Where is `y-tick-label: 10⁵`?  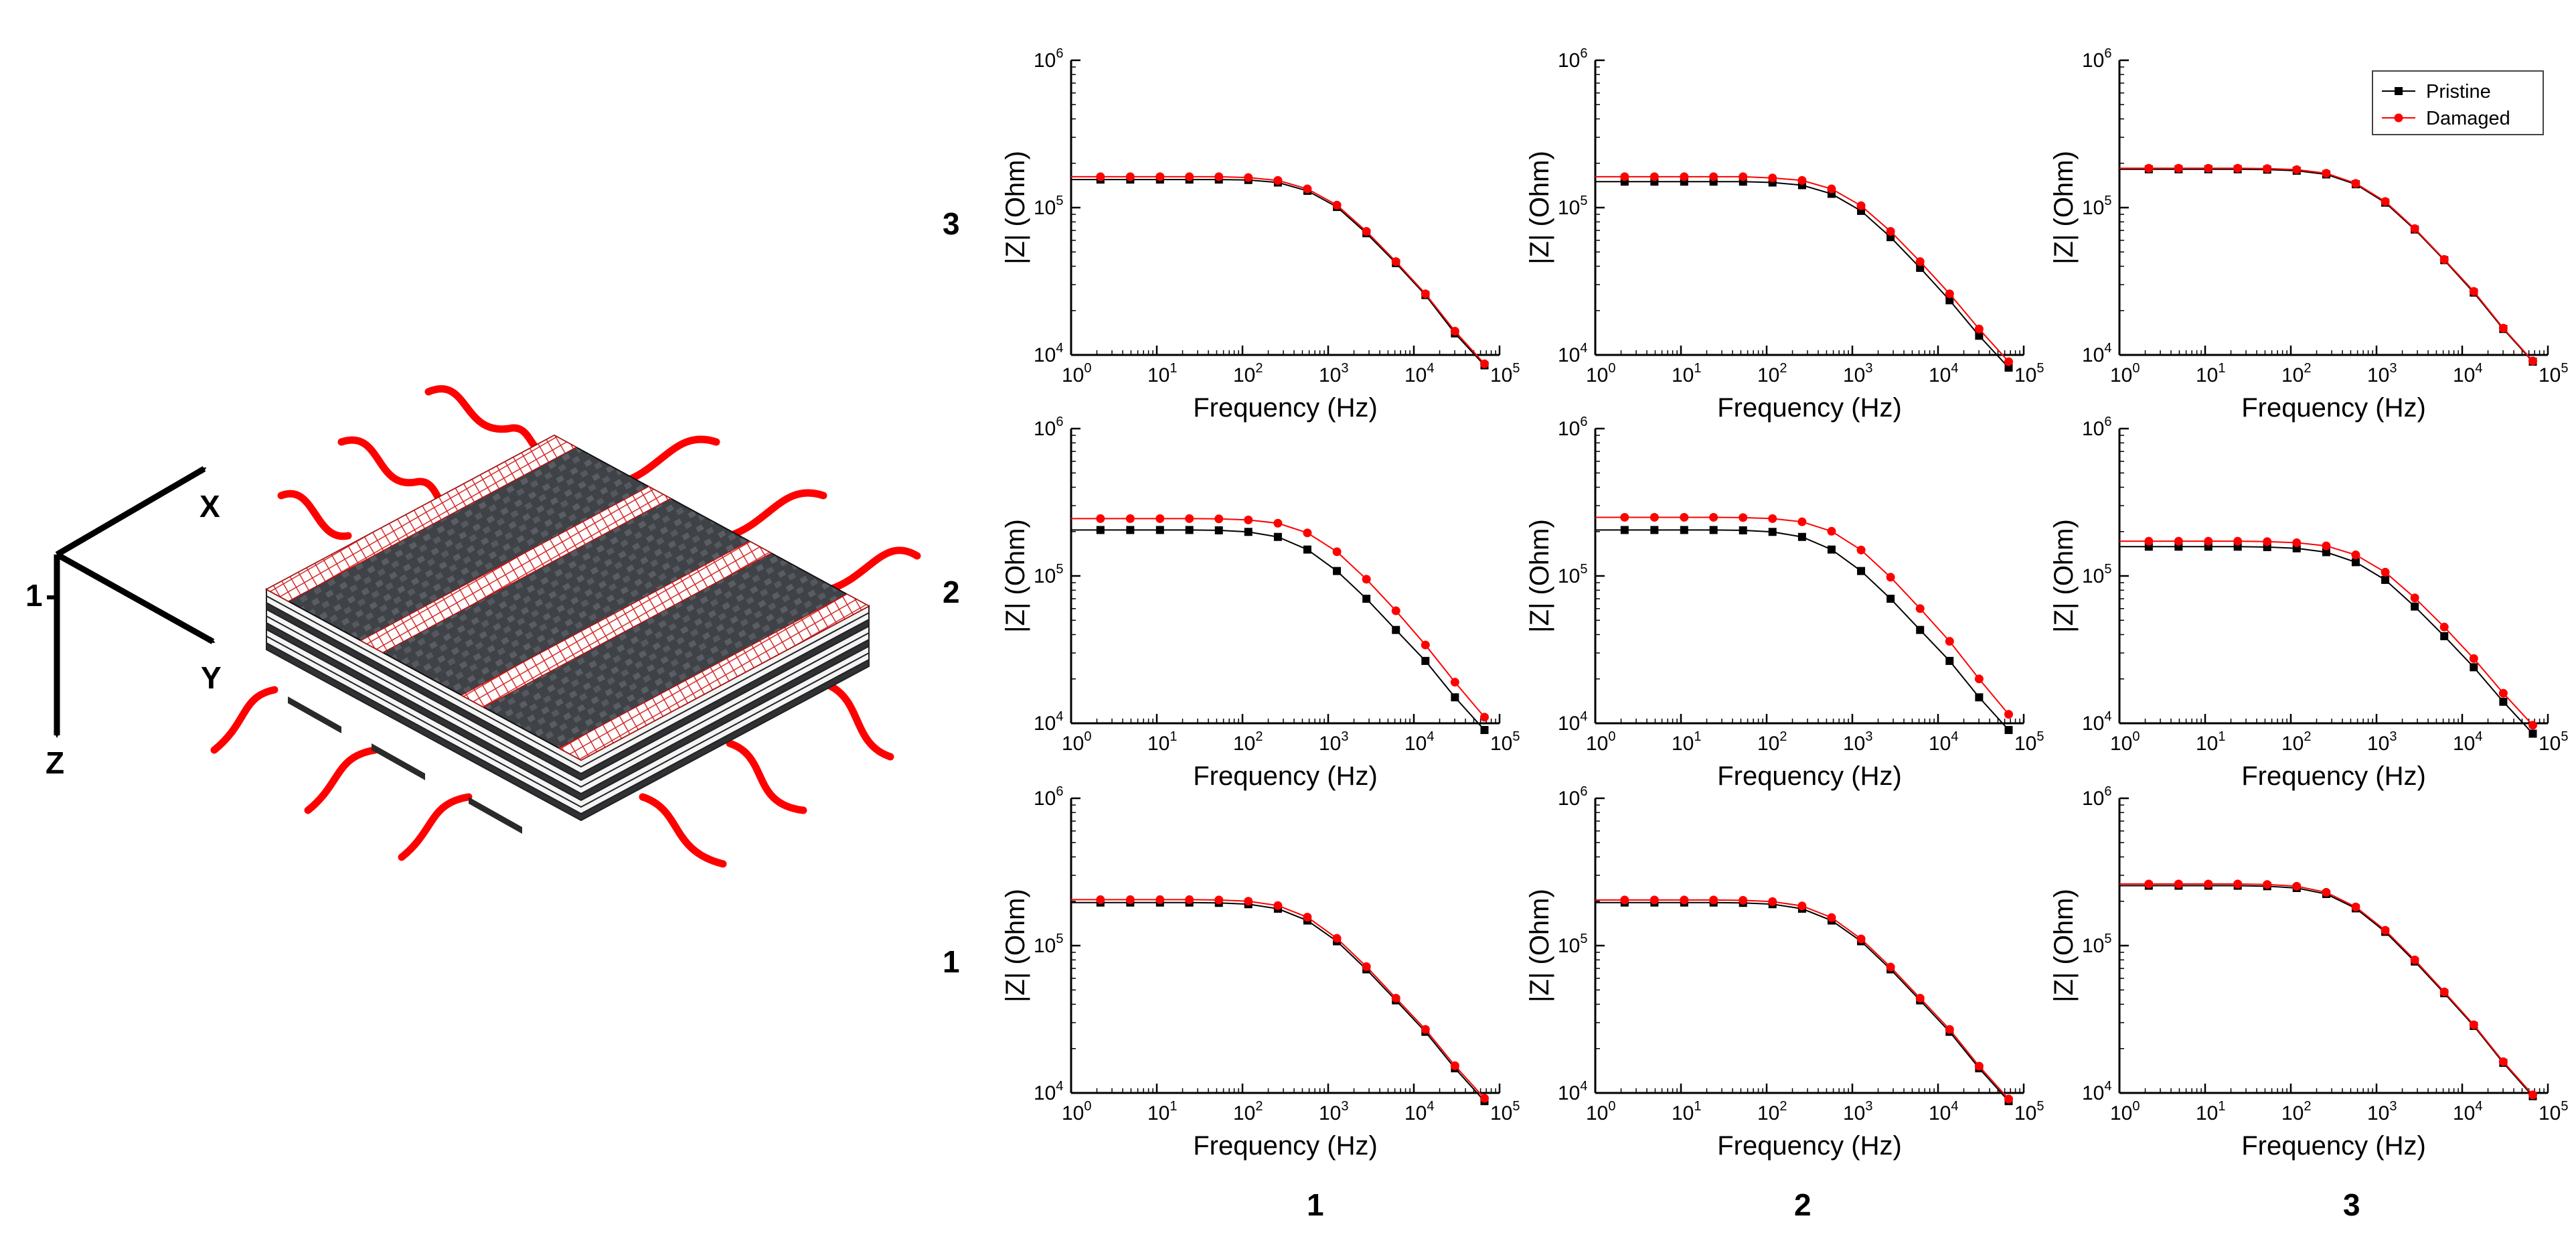 y-tick-label: 10⁵ is located at coordinates (1573, 574).